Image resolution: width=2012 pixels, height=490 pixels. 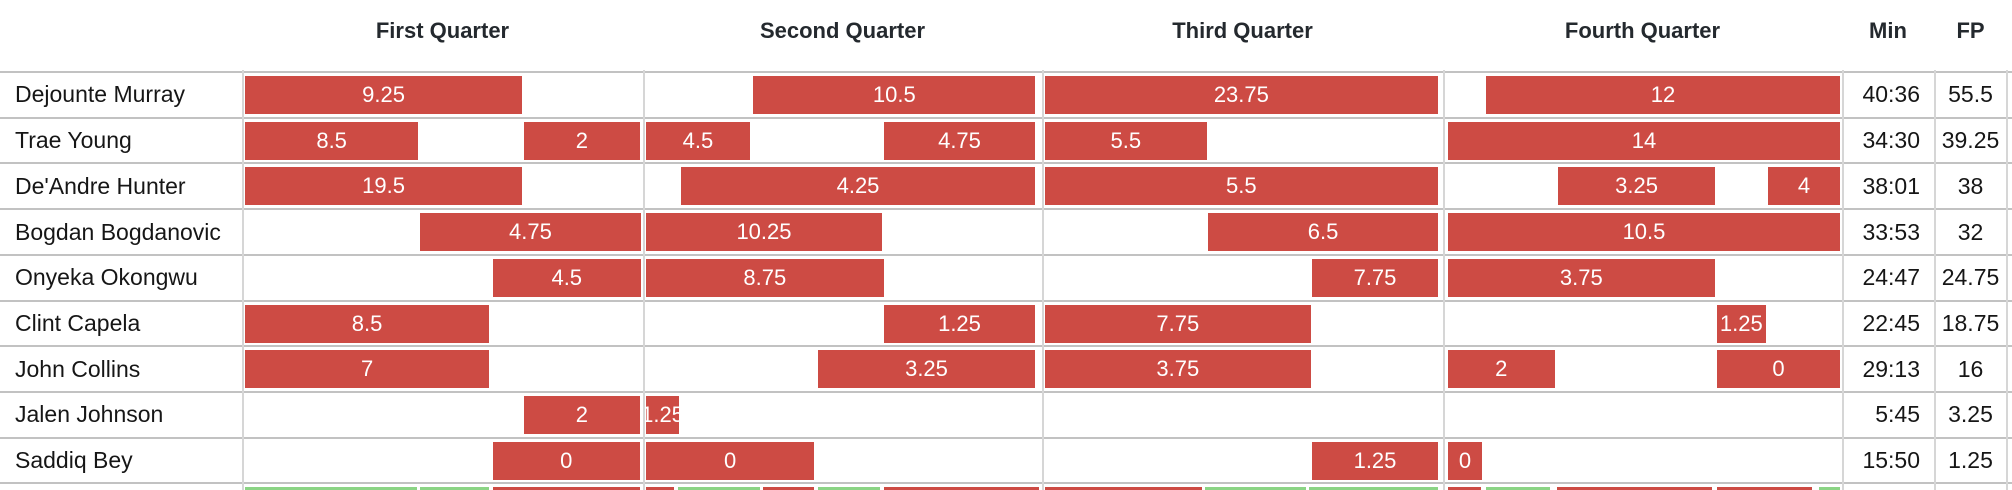 I want to click on player-row: Bogdan Bogdanovic 4.75 10.25 6.5 10.5 33:53 32, so click(x=1006, y=231).